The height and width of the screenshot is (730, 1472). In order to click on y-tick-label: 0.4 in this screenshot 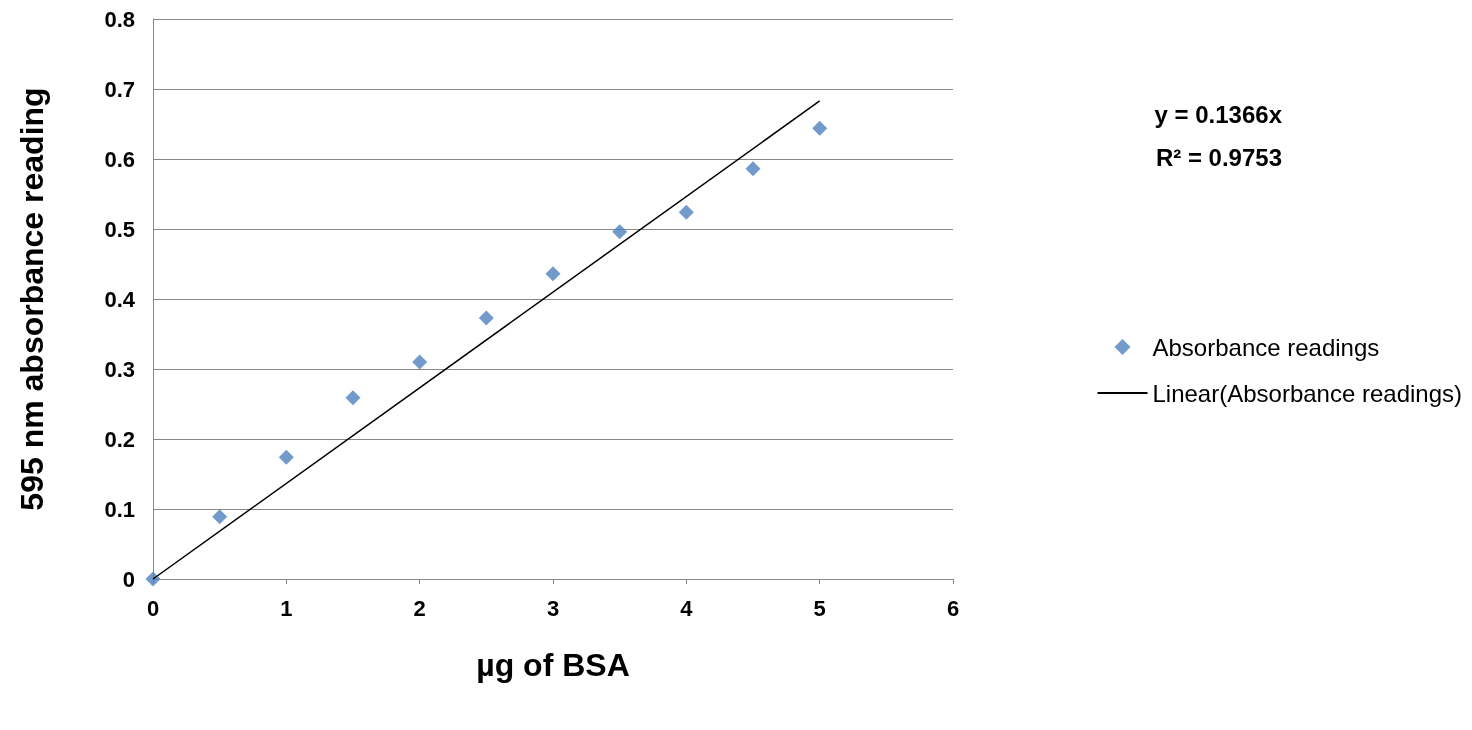, I will do `click(120, 299)`.